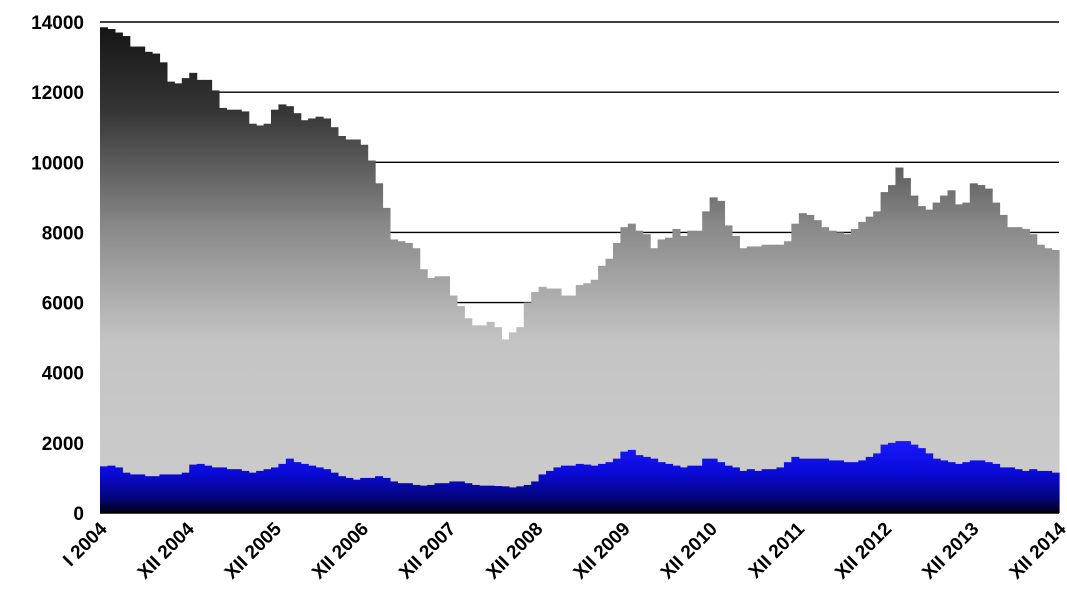  What do you see at coordinates (78, 514) in the screenshot?
I see `y-tick-label: 0` at bounding box center [78, 514].